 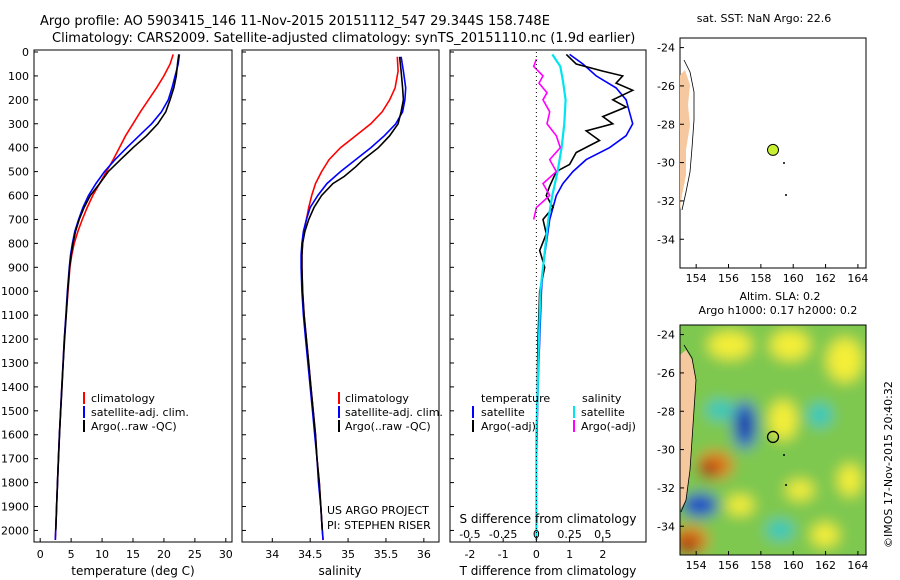 What do you see at coordinates (15, 387) in the screenshot?
I see `depth-tick-label: 1400` at bounding box center [15, 387].